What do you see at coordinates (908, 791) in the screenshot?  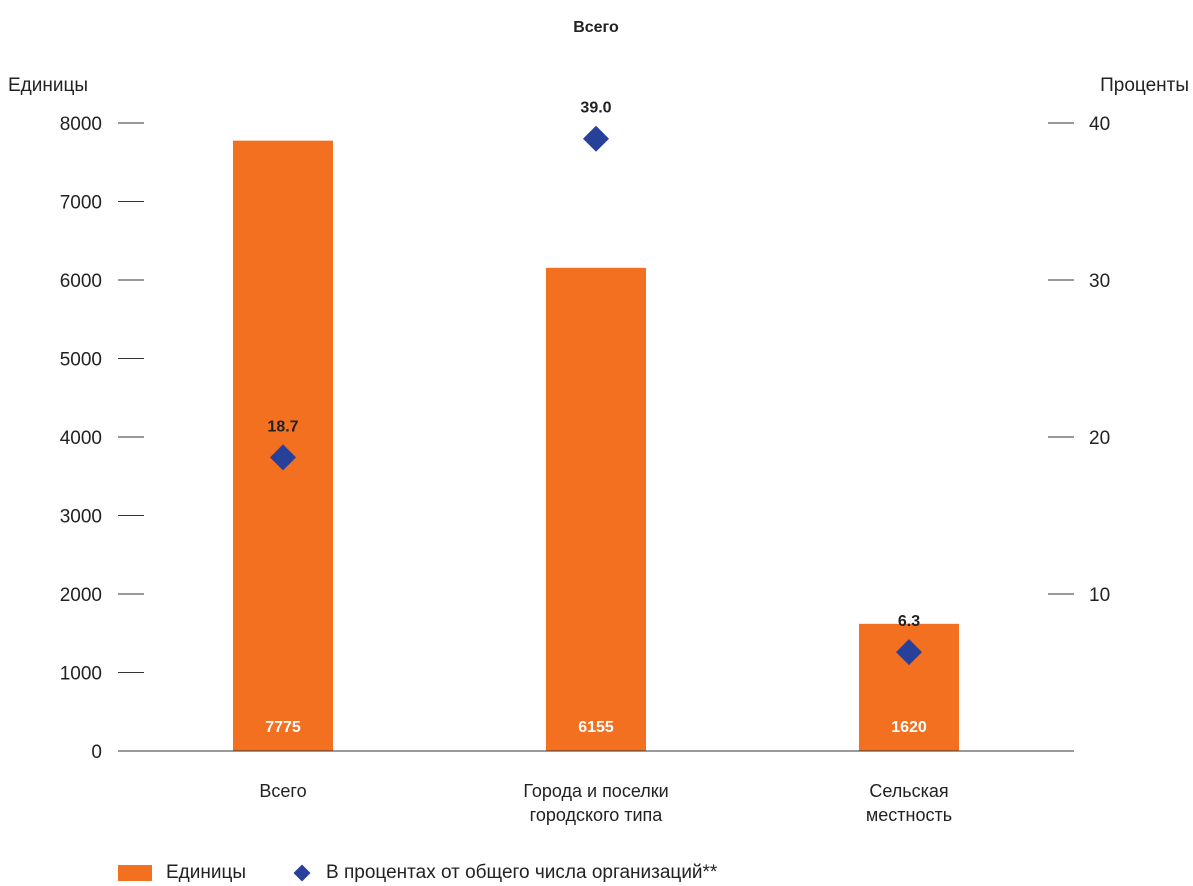 I see `x-tick-label: Сельская` at bounding box center [908, 791].